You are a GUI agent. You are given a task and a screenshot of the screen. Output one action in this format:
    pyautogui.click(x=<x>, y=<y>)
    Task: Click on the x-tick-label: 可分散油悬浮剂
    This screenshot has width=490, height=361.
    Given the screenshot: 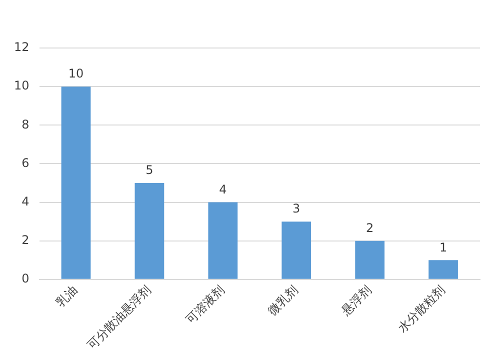 What is the action you would take?
    pyautogui.click(x=119, y=317)
    